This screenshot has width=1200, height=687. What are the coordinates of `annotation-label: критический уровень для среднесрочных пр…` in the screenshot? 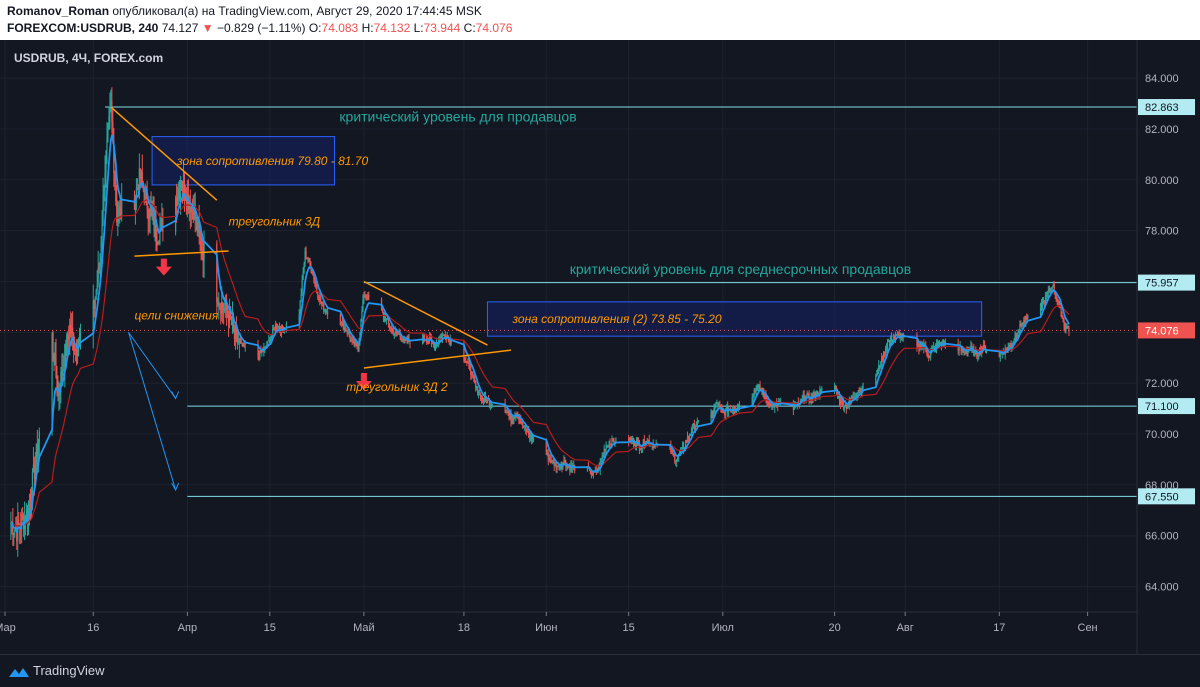 It's located at (740, 269).